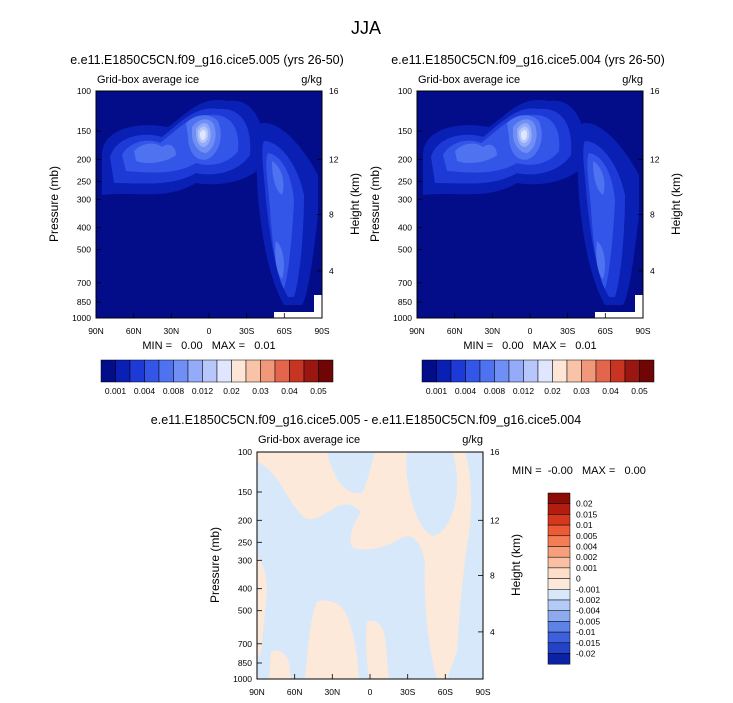 The image size is (733, 703). Describe the element at coordinates (84, 302) in the screenshot. I see `y-tick-label: 850` at that location.